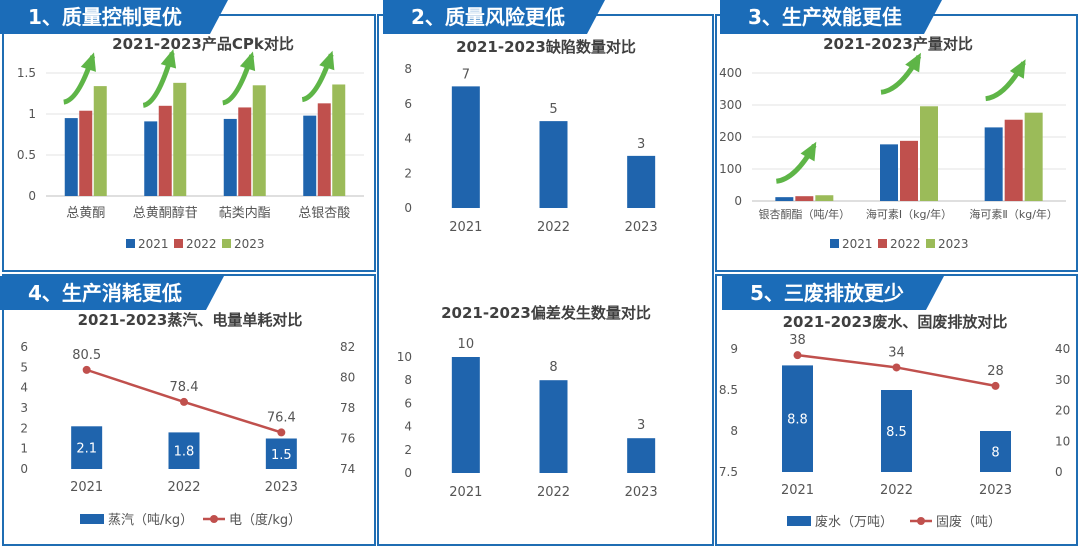 This screenshot has width=1080, height=547. What do you see at coordinates (1062, 349) in the screenshot?
I see `y2-tick-label: 40` at bounding box center [1062, 349].